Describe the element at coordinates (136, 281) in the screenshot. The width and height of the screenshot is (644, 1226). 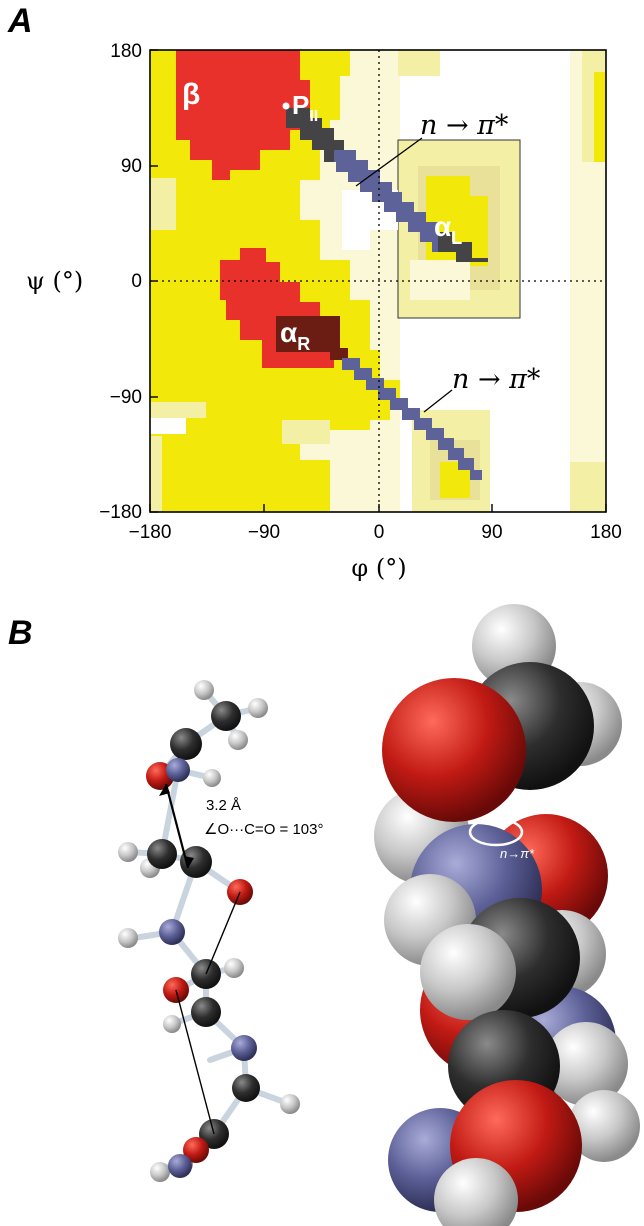
I see `y-tick-label: 0` at that location.